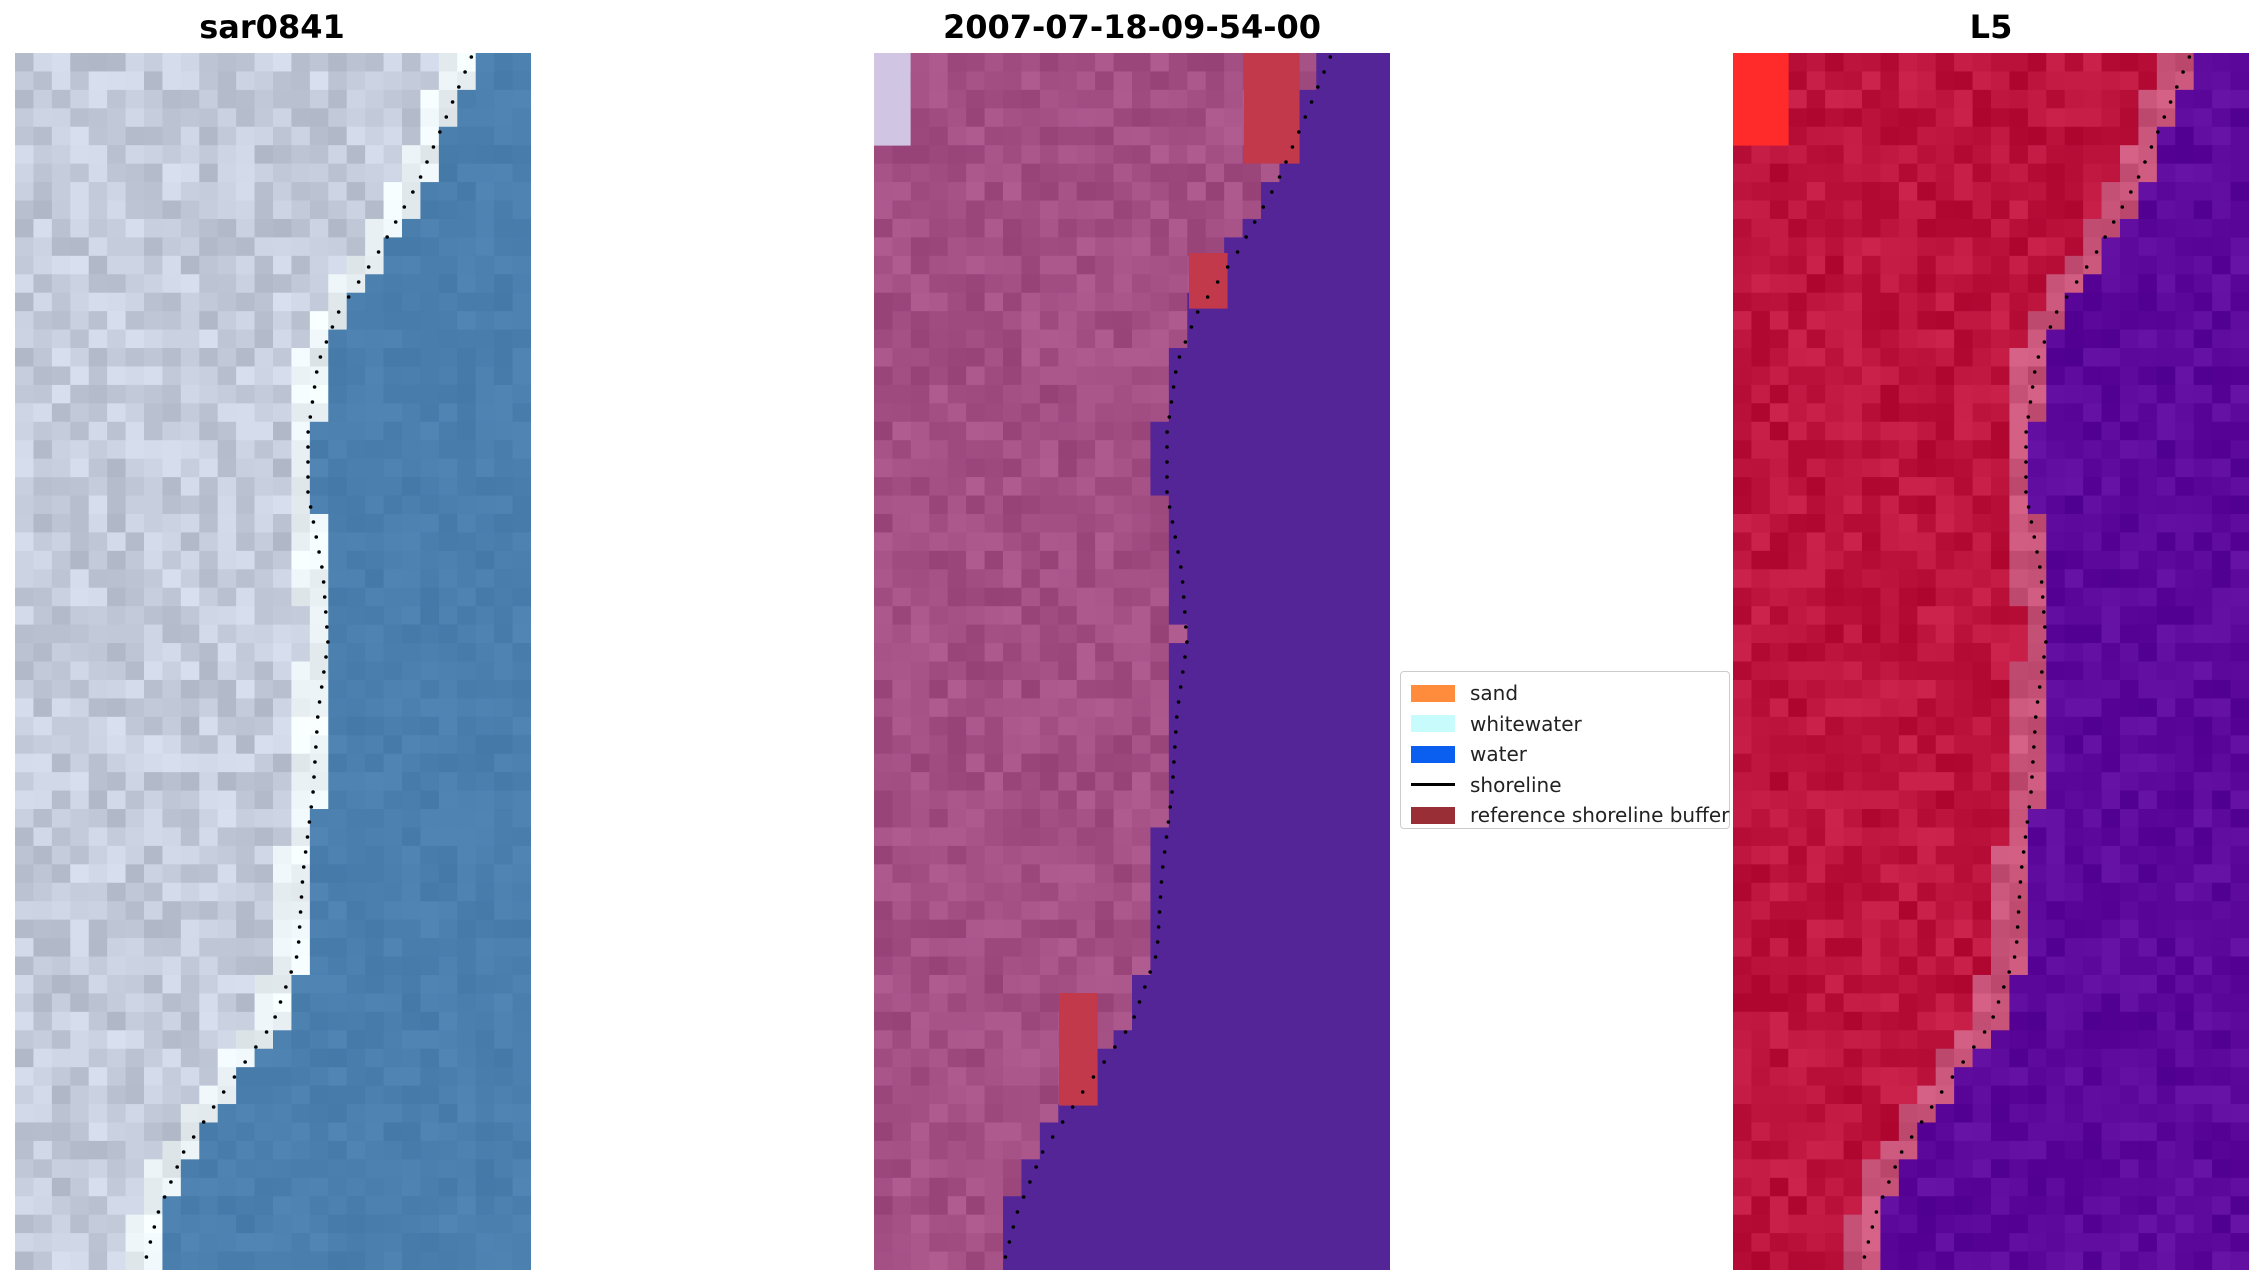 The image size is (2260, 1283). What do you see at coordinates (1433, 723) in the screenshot?
I see `legend-swatch-whitewater` at bounding box center [1433, 723].